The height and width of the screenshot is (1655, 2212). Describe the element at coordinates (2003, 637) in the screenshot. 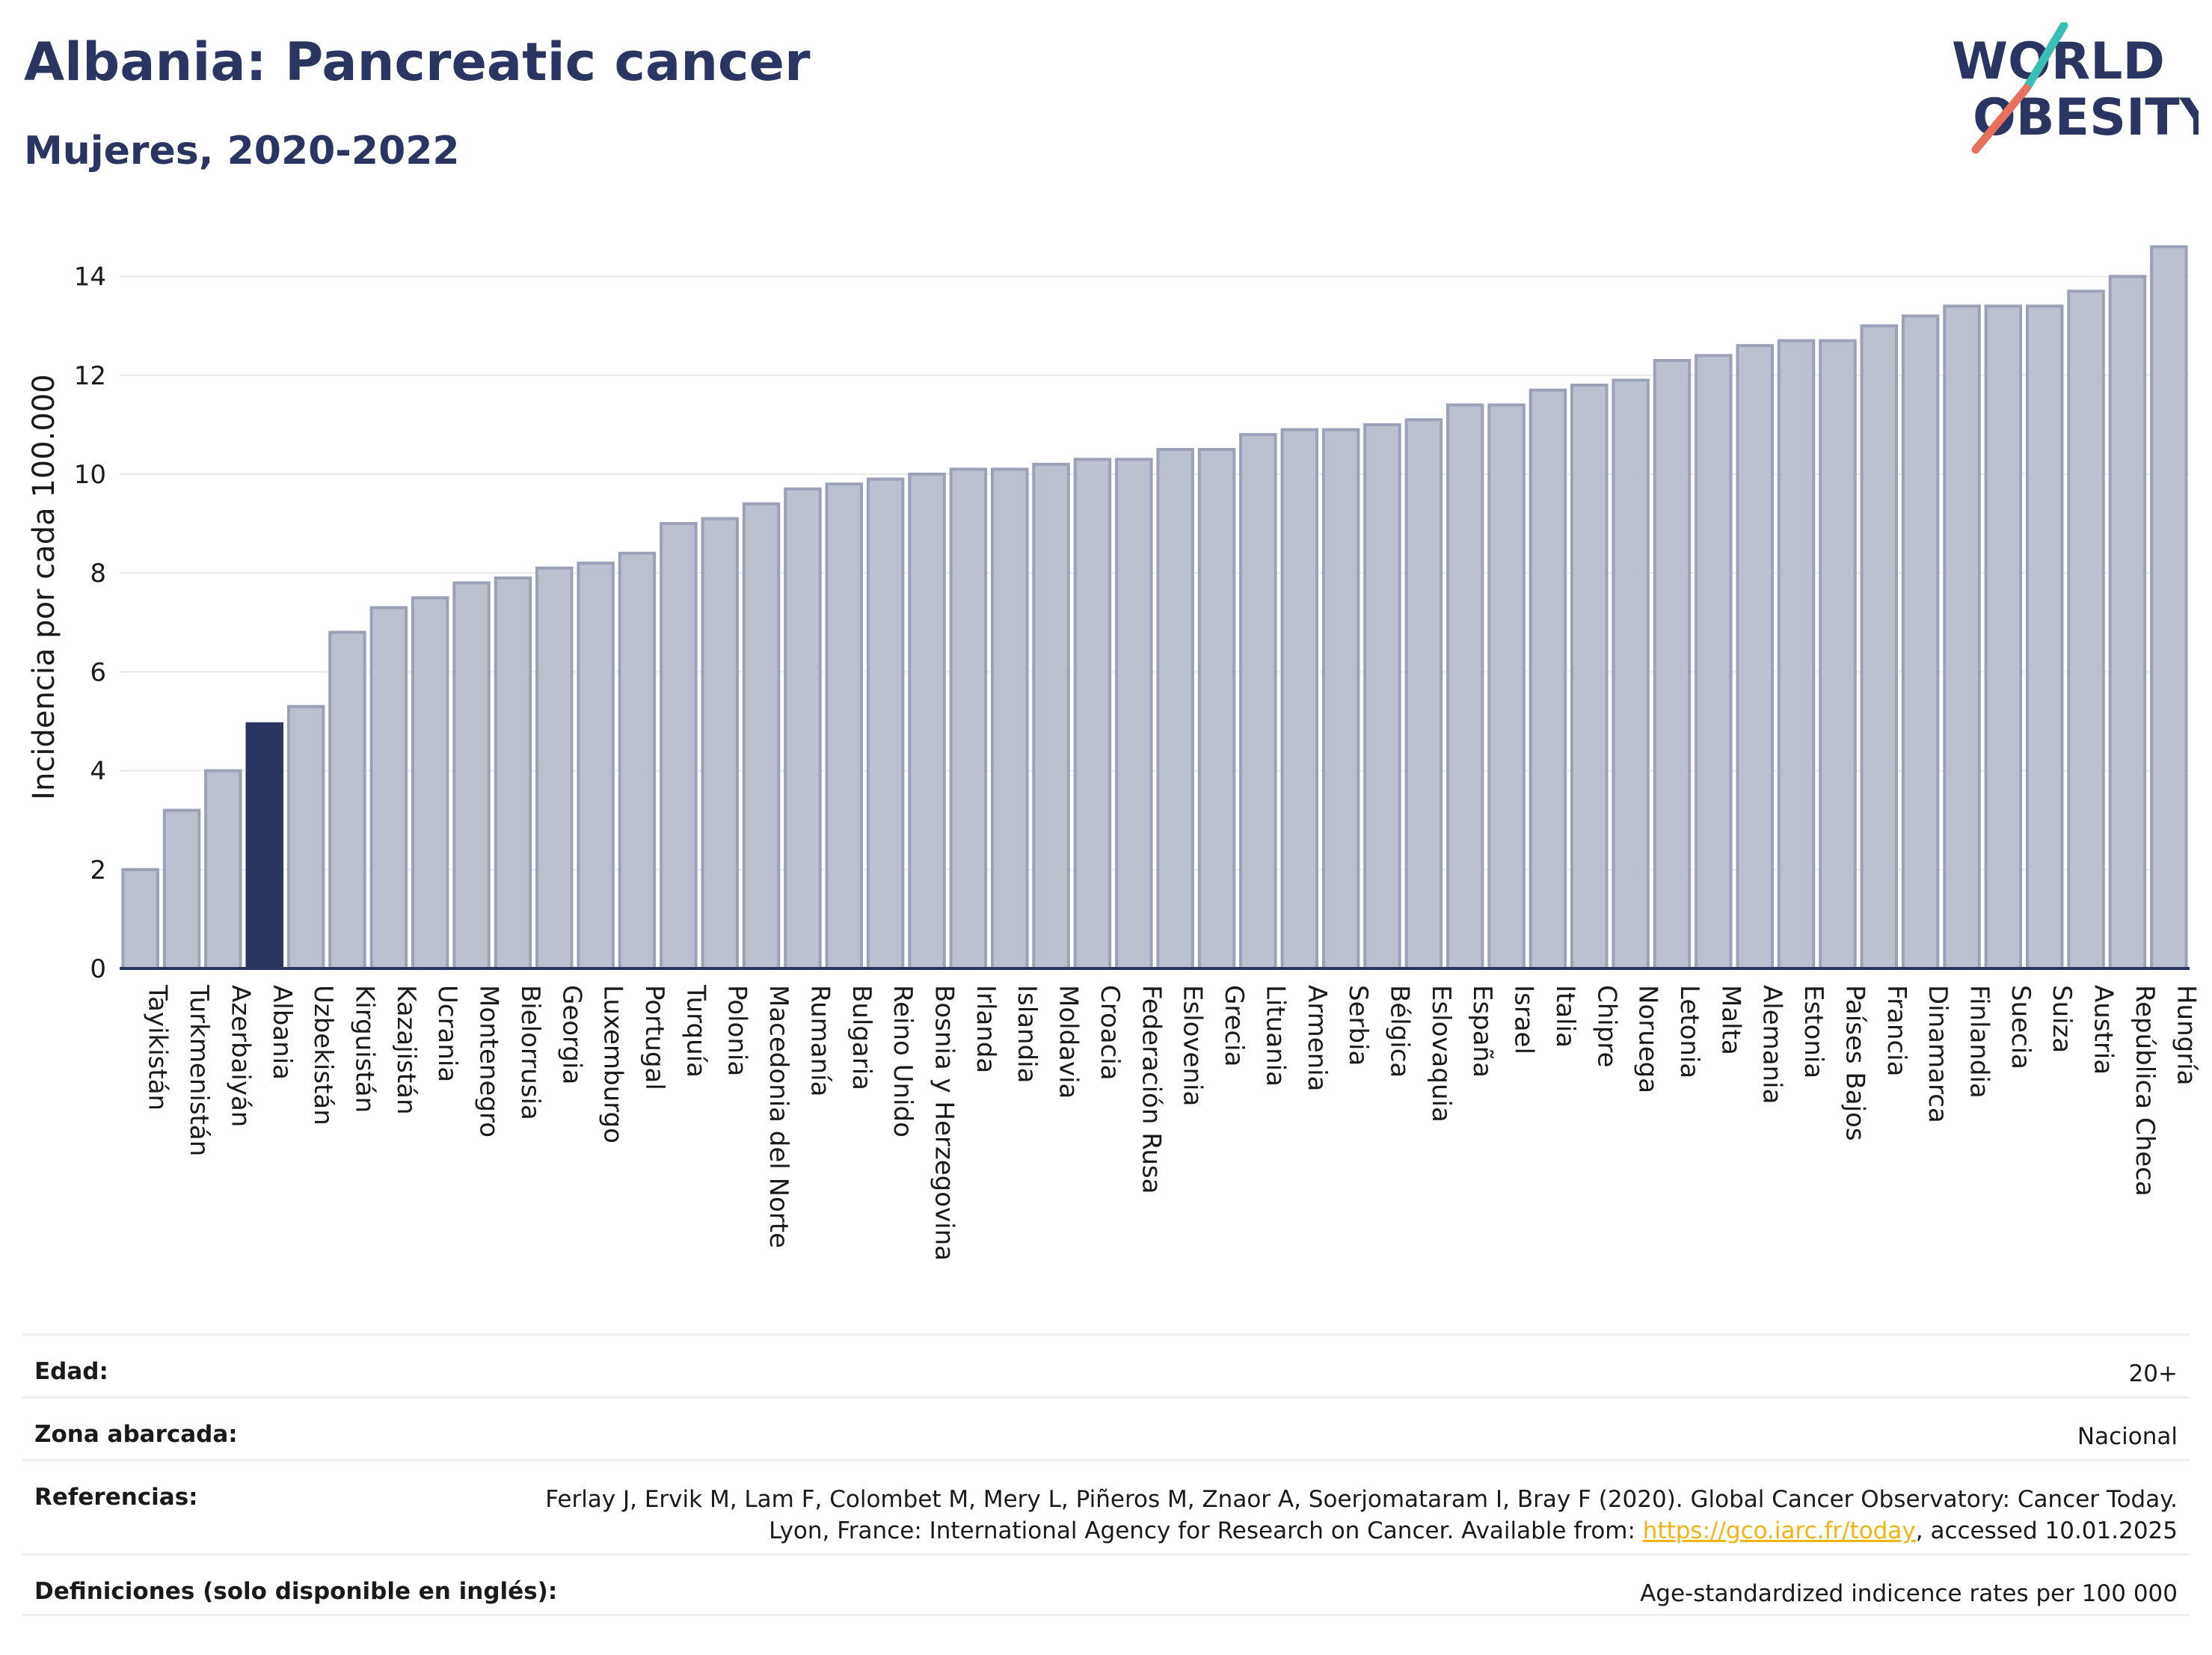

I see `bar-suecia` at that location.